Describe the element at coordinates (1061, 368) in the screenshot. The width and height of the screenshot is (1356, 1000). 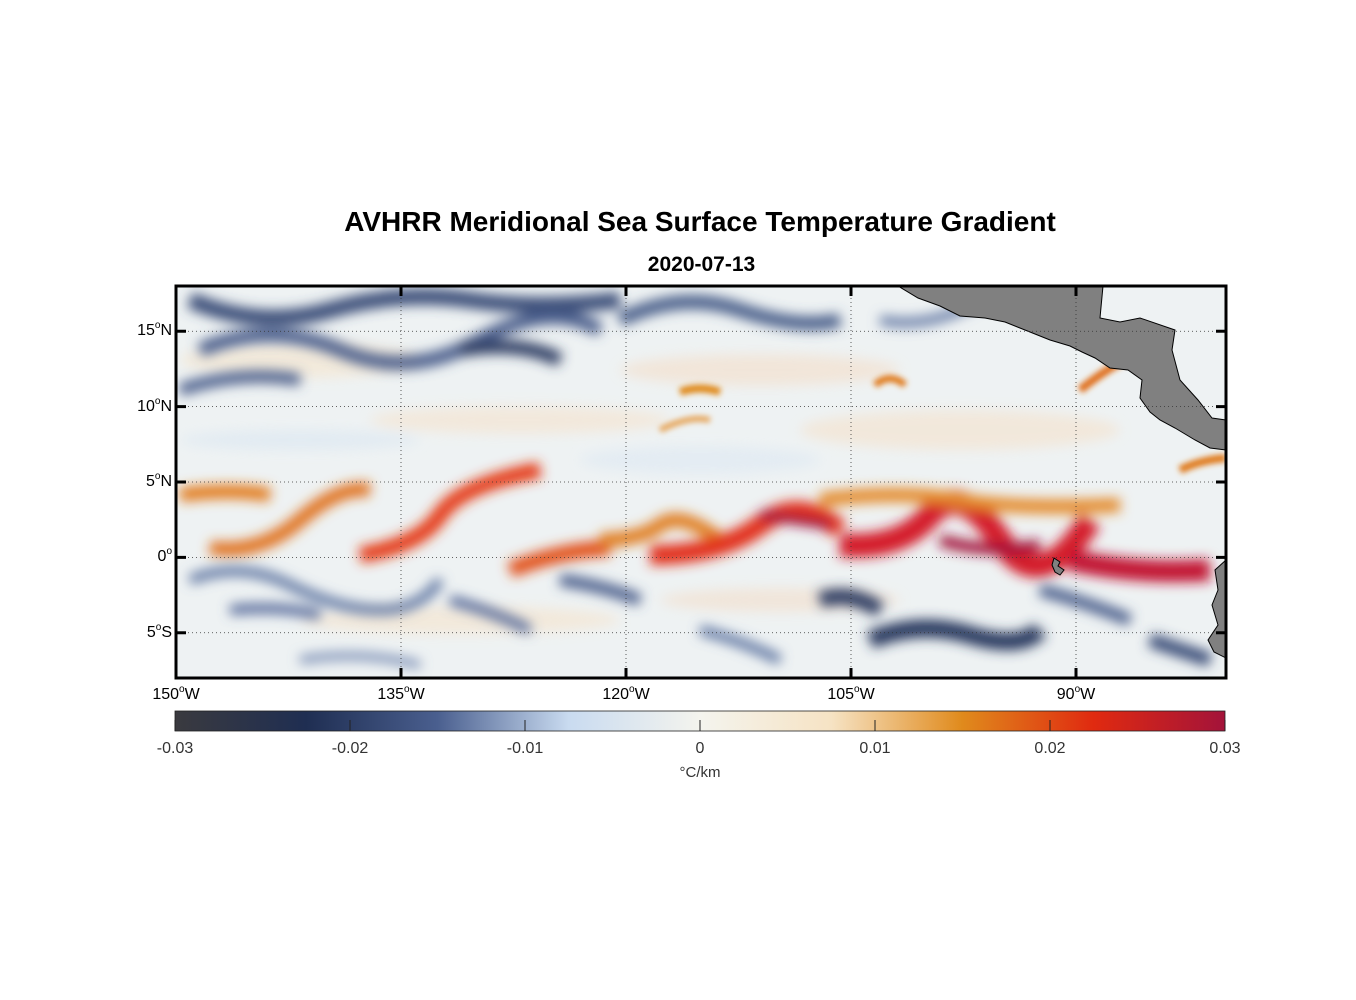
I see `land-central-america` at that location.